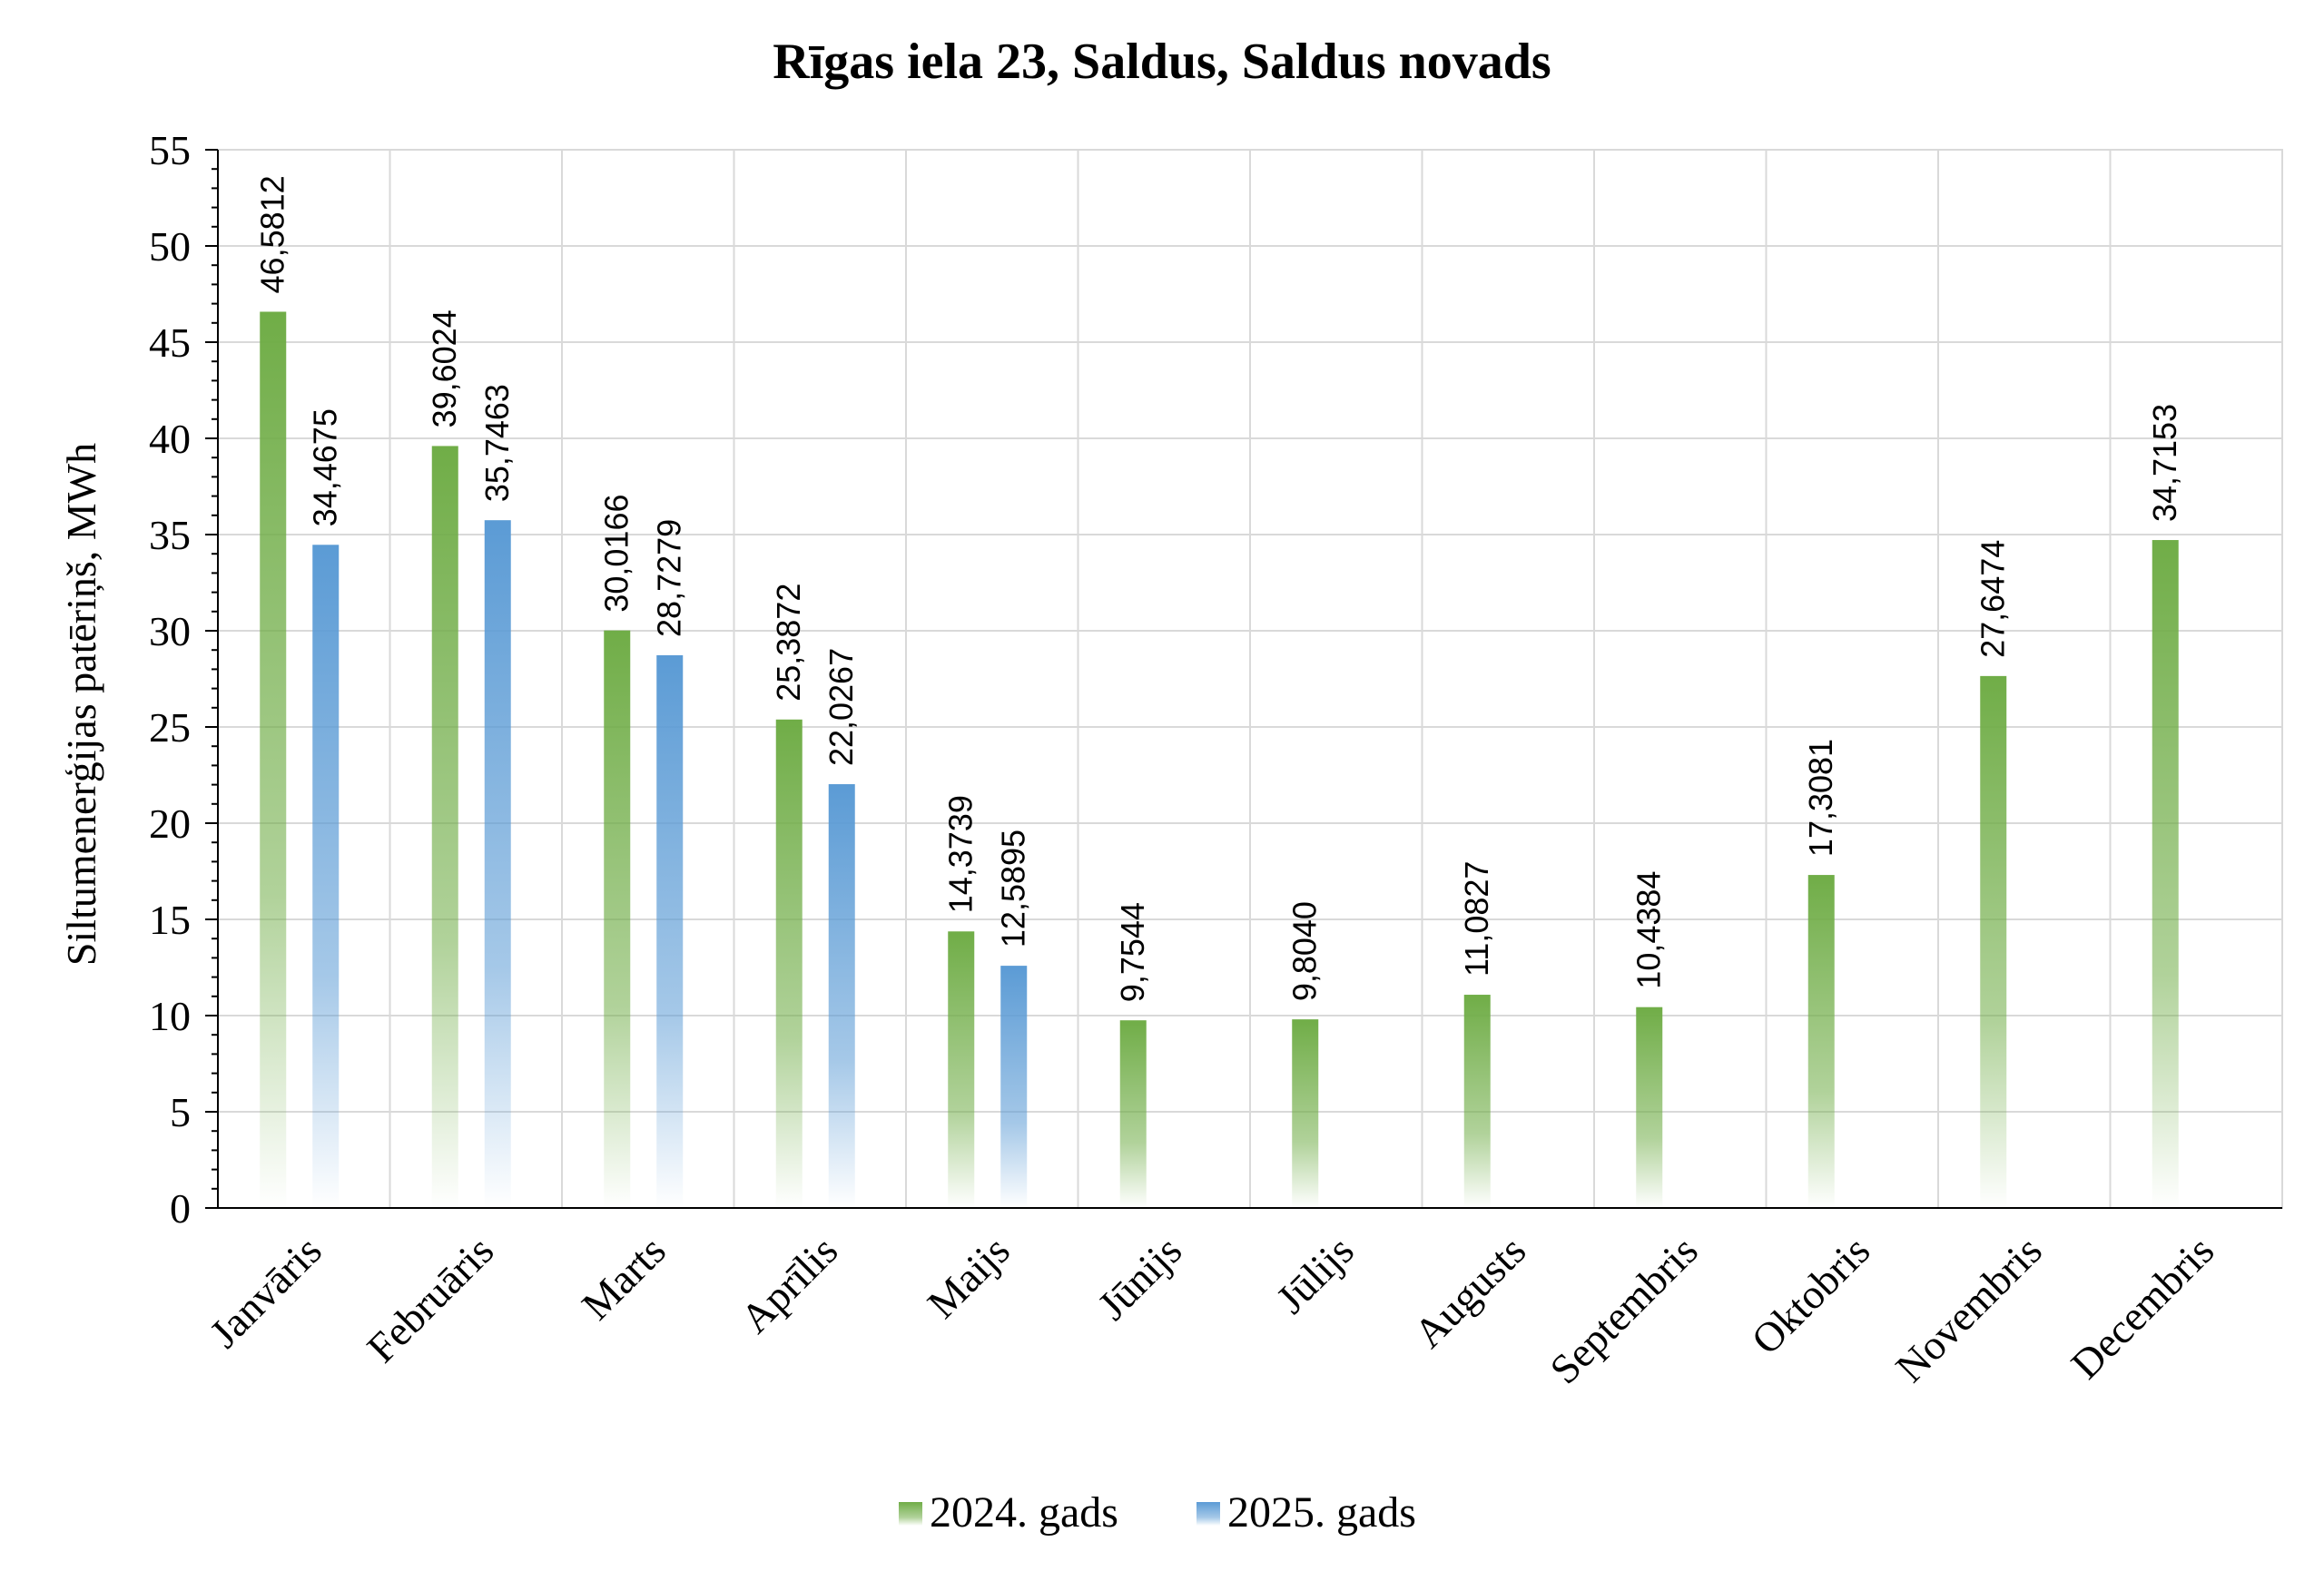 Image resolution: width=2324 pixels, height=1581 pixels. Describe the element at coordinates (789, 1284) in the screenshot. I see `x-tick-label: Aprīlis` at that location.